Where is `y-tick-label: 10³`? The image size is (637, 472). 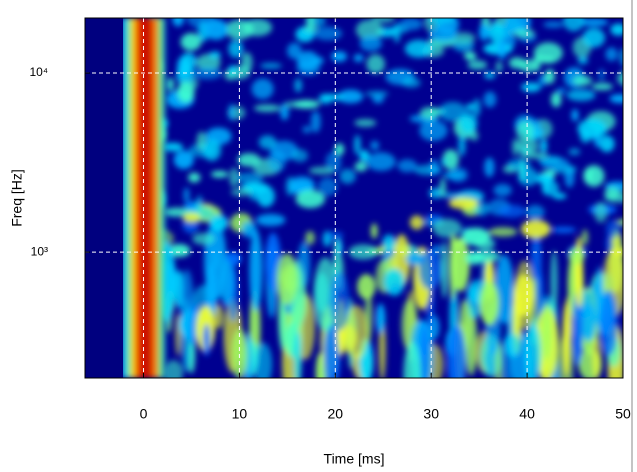
y-tick-label: 10³ is located at coordinates (39, 251).